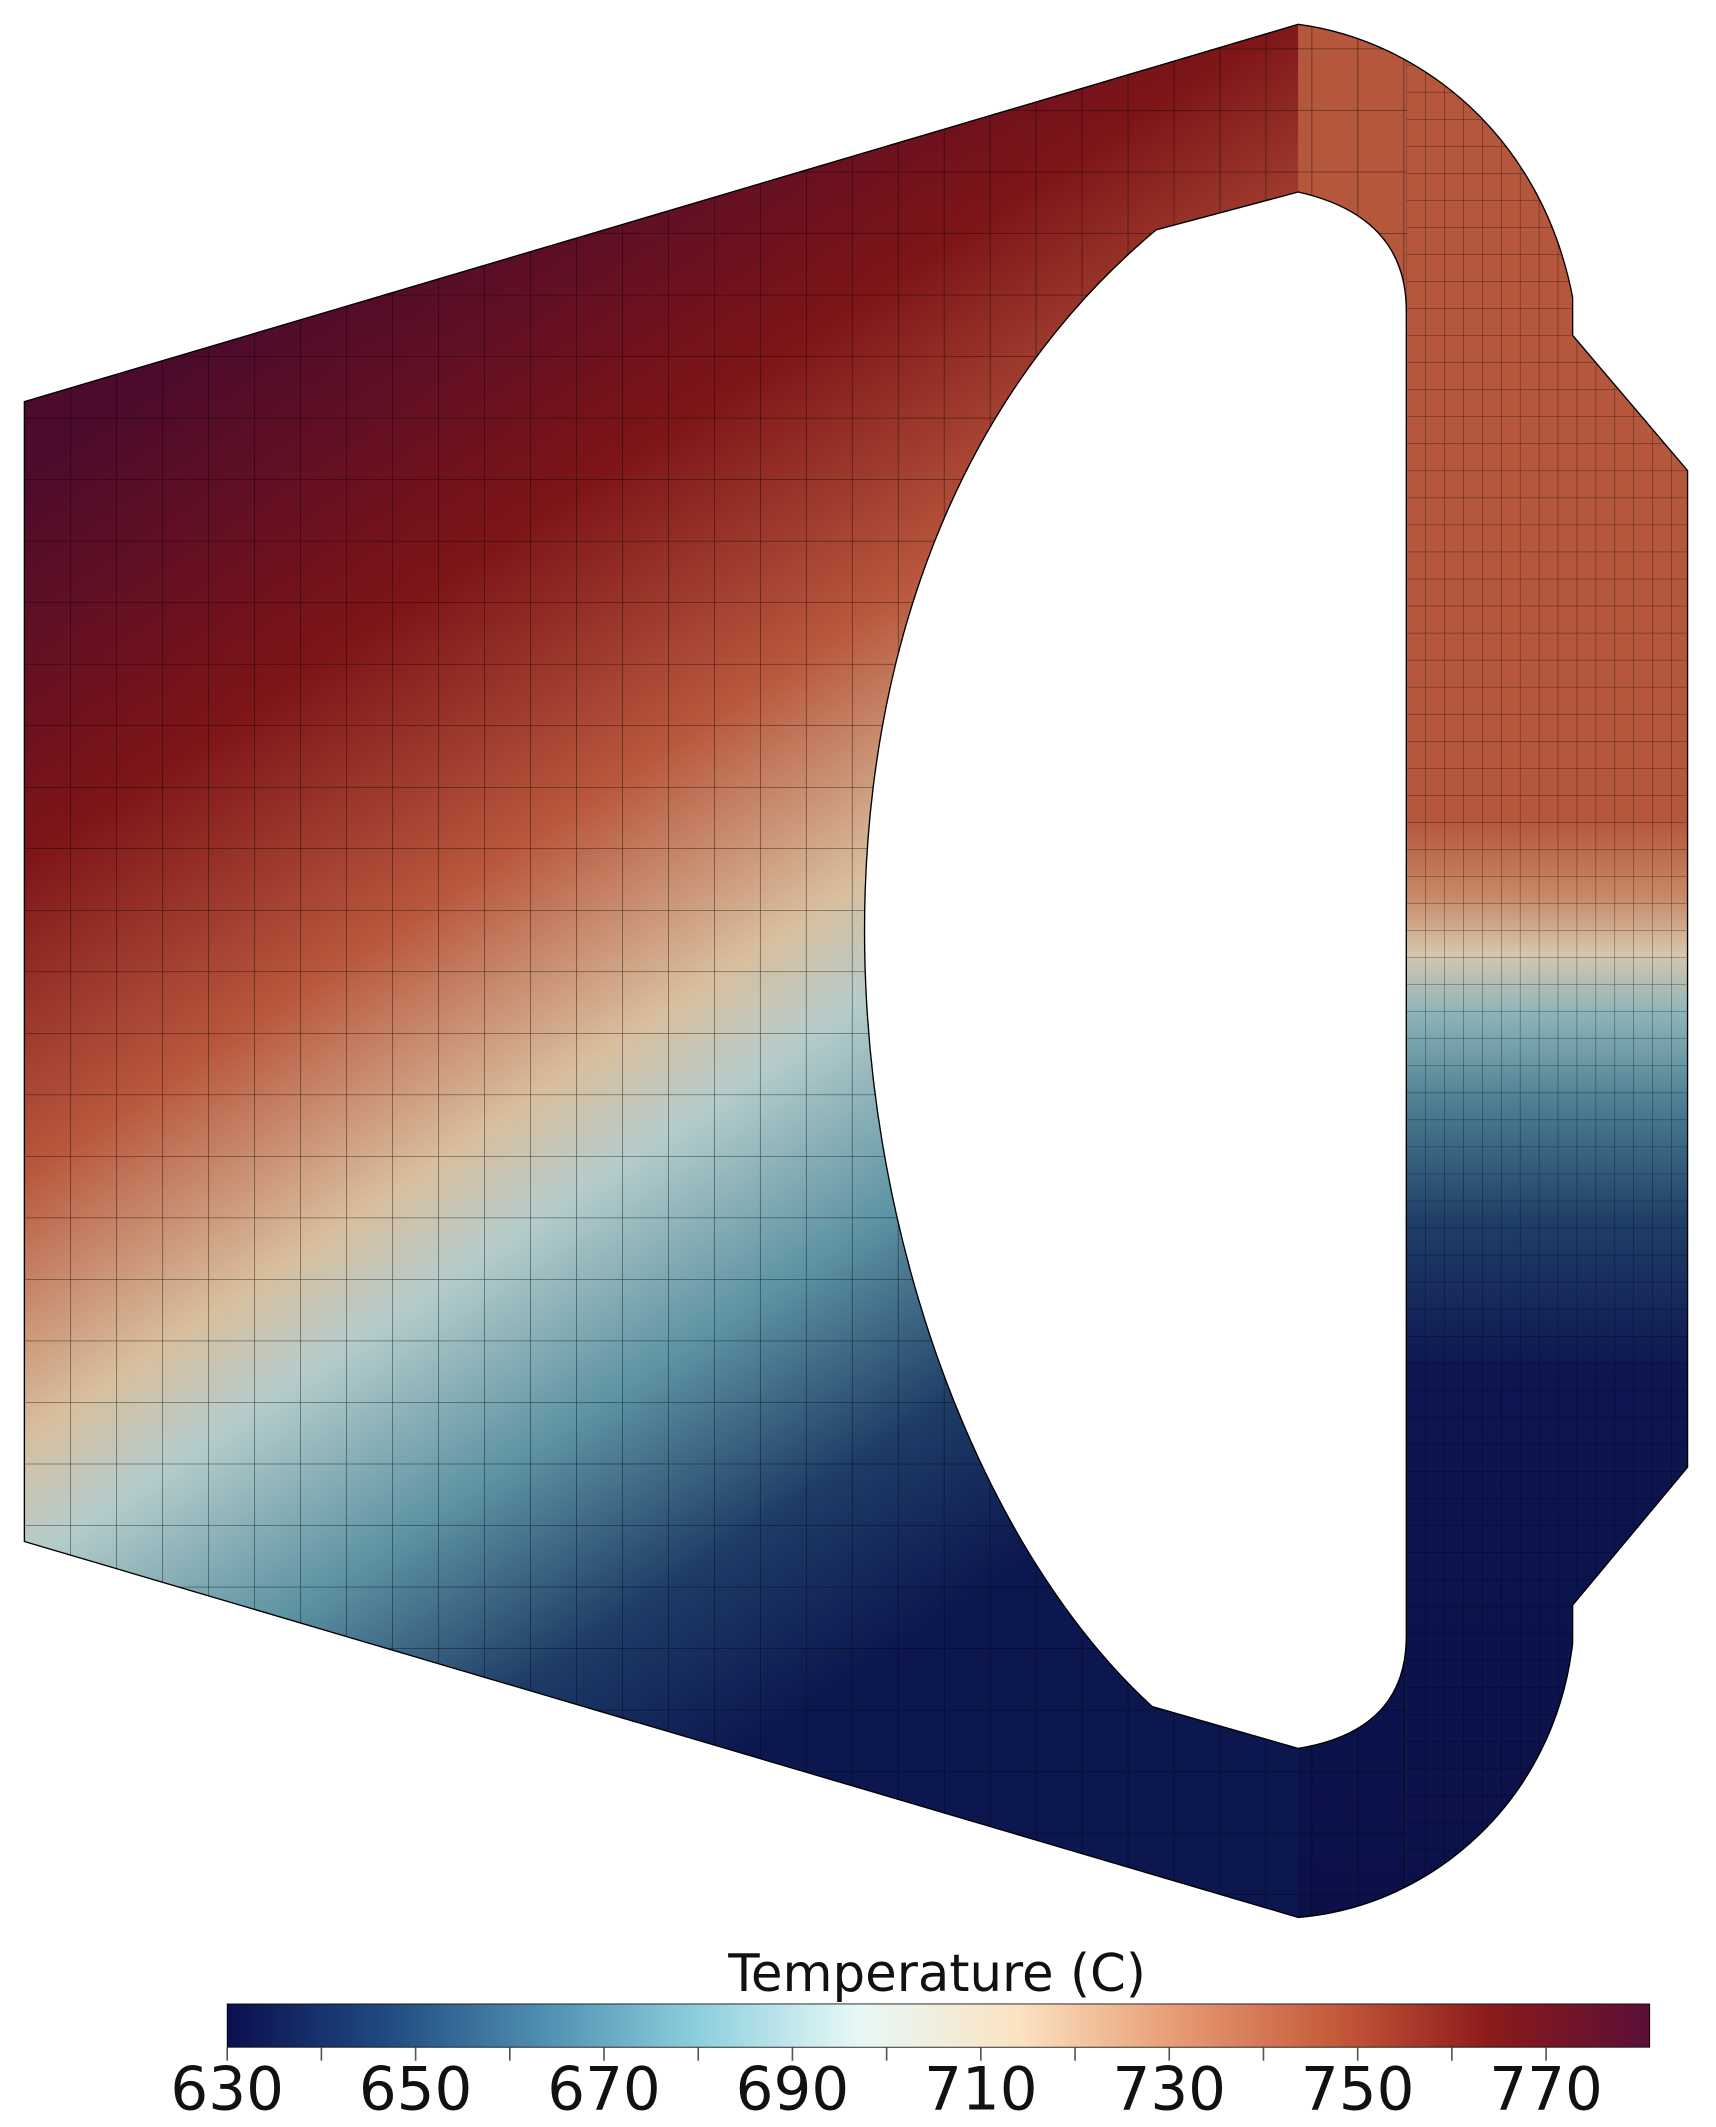  What do you see at coordinates (227, 2089) in the screenshot?
I see `tick-label: 630` at bounding box center [227, 2089].